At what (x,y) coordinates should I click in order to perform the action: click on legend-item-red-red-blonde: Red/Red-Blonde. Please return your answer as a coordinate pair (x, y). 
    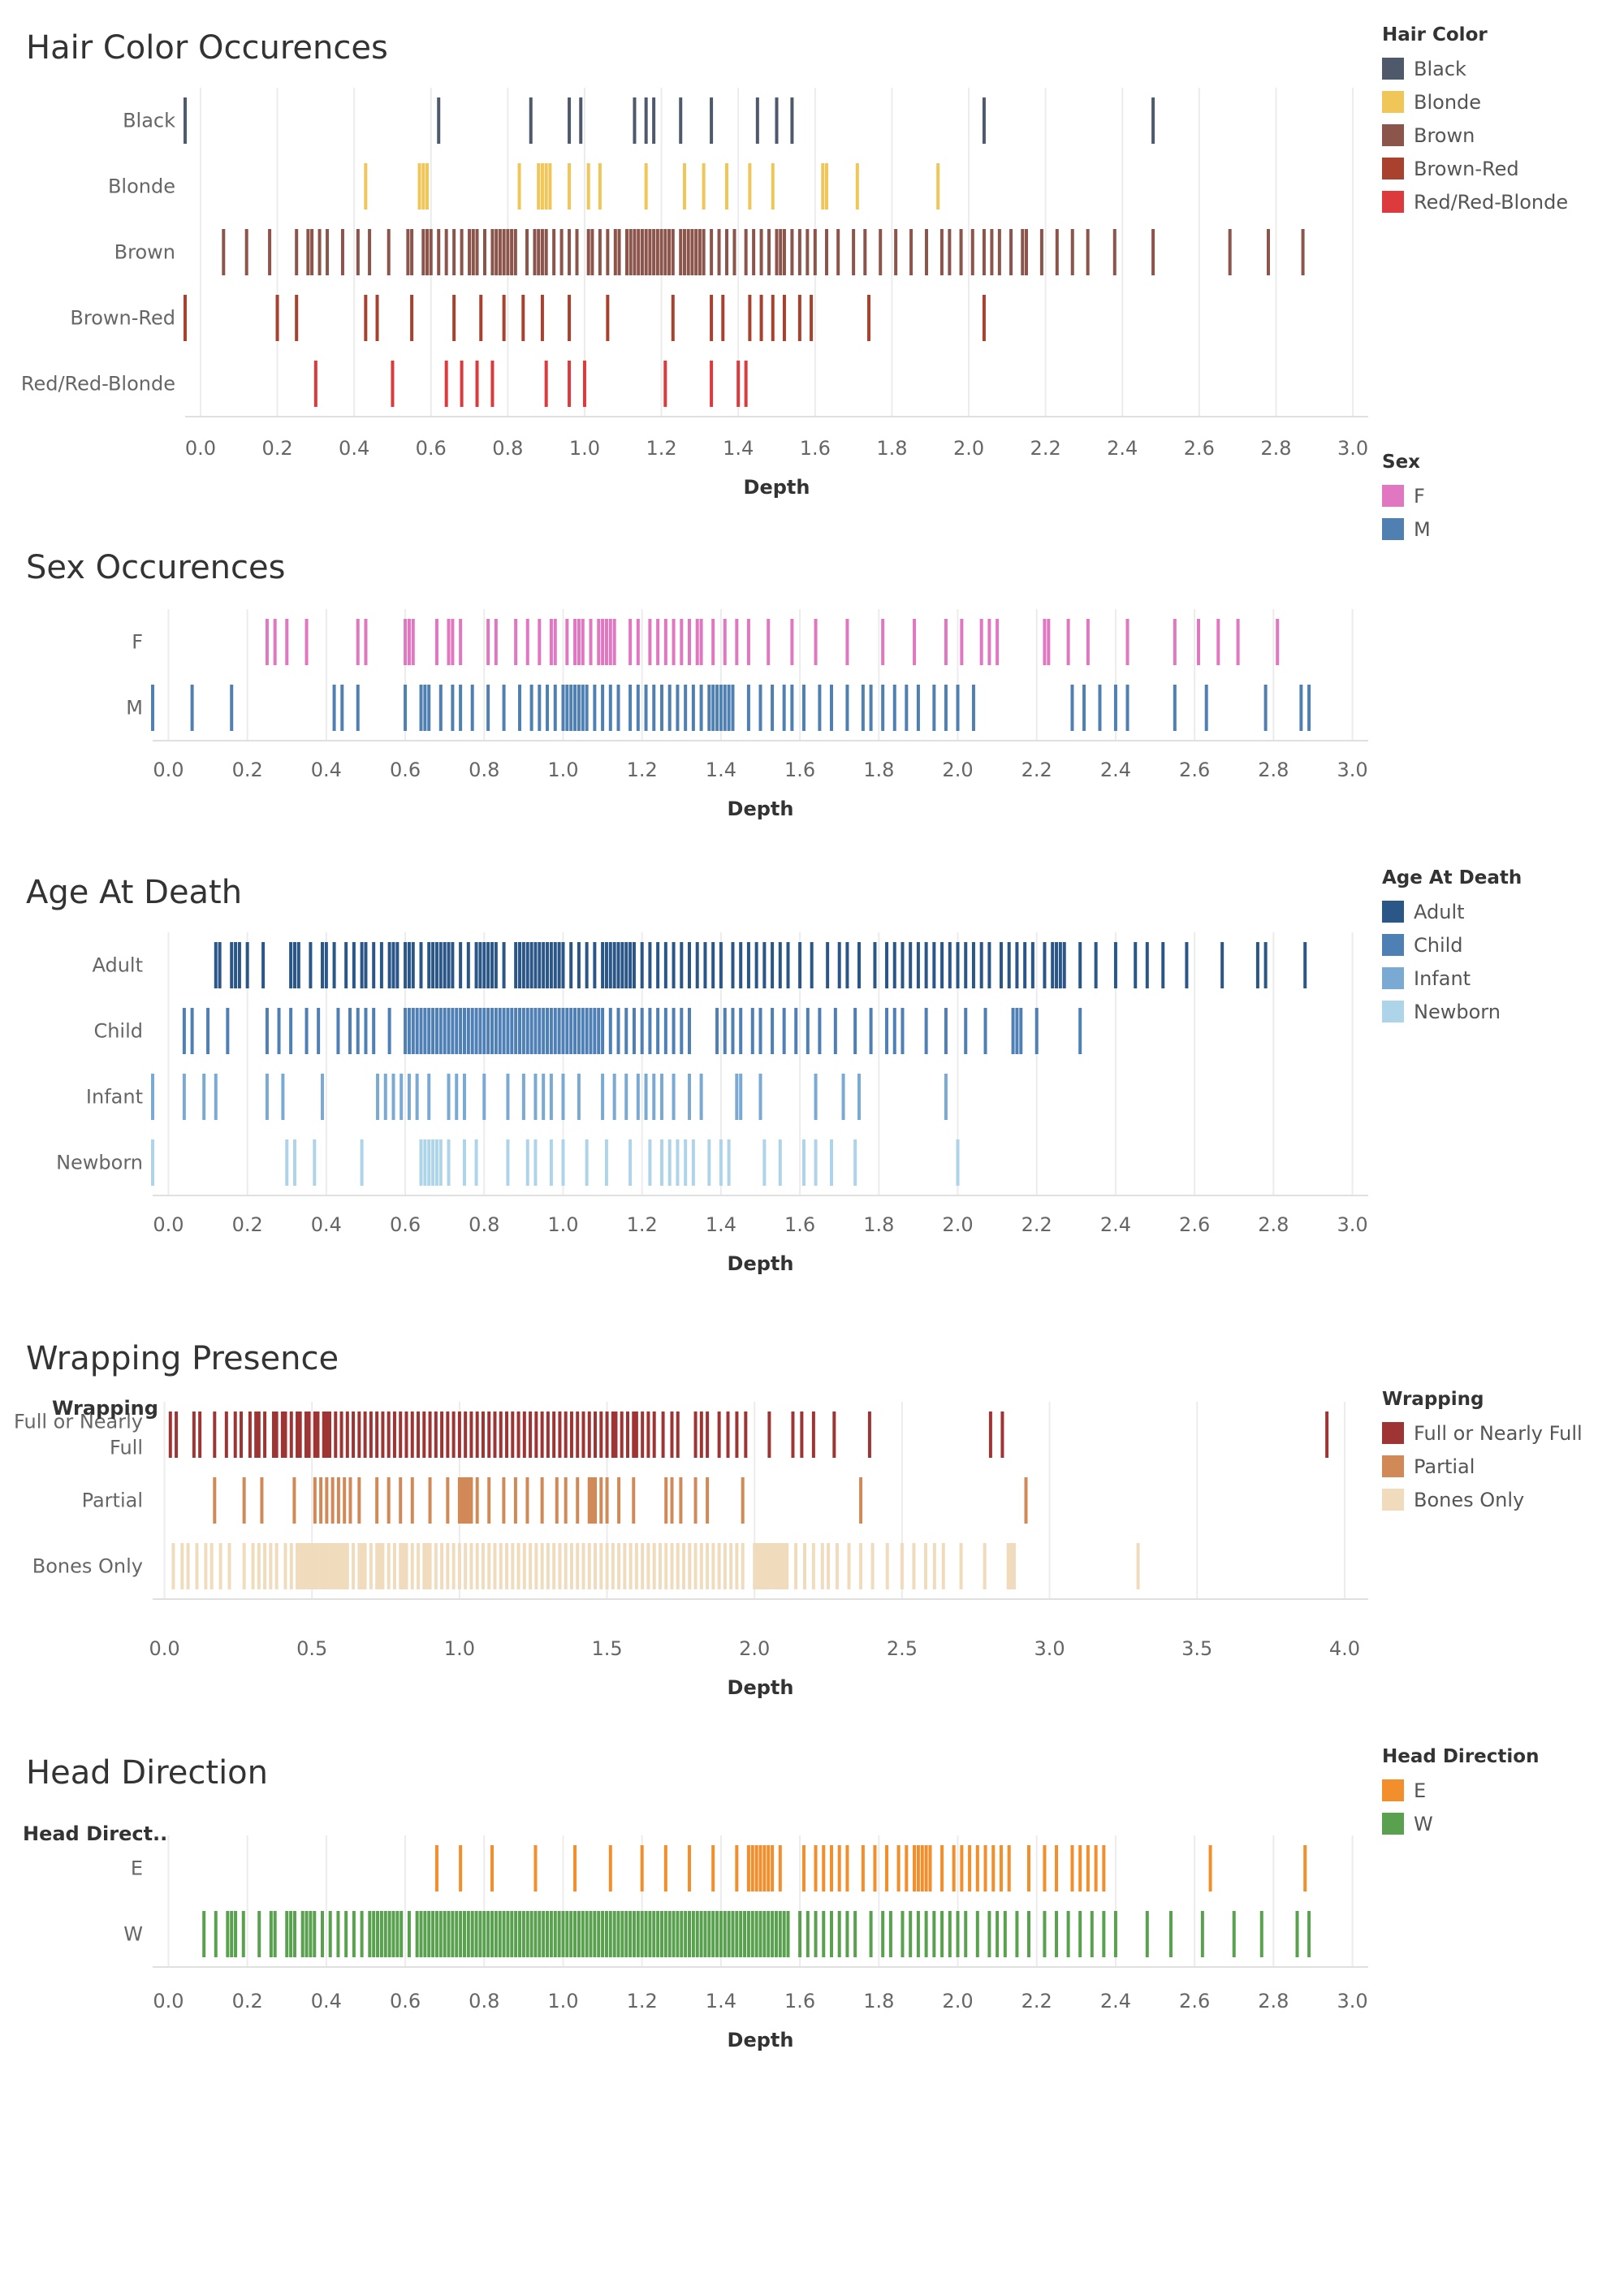
    Looking at the image, I should click on (1475, 201).